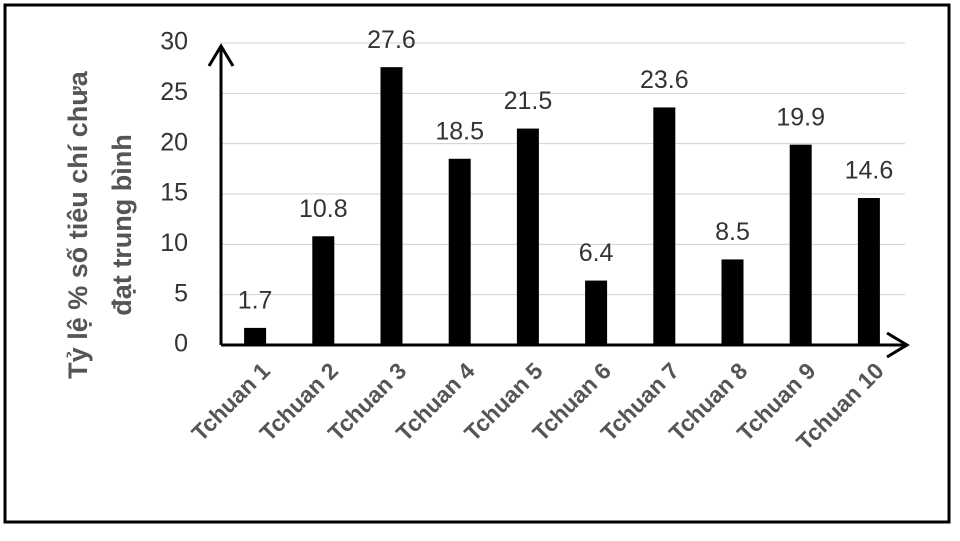 The width and height of the screenshot is (960, 541). Describe the element at coordinates (391, 40) in the screenshot. I see `value-label: 27.6` at that location.